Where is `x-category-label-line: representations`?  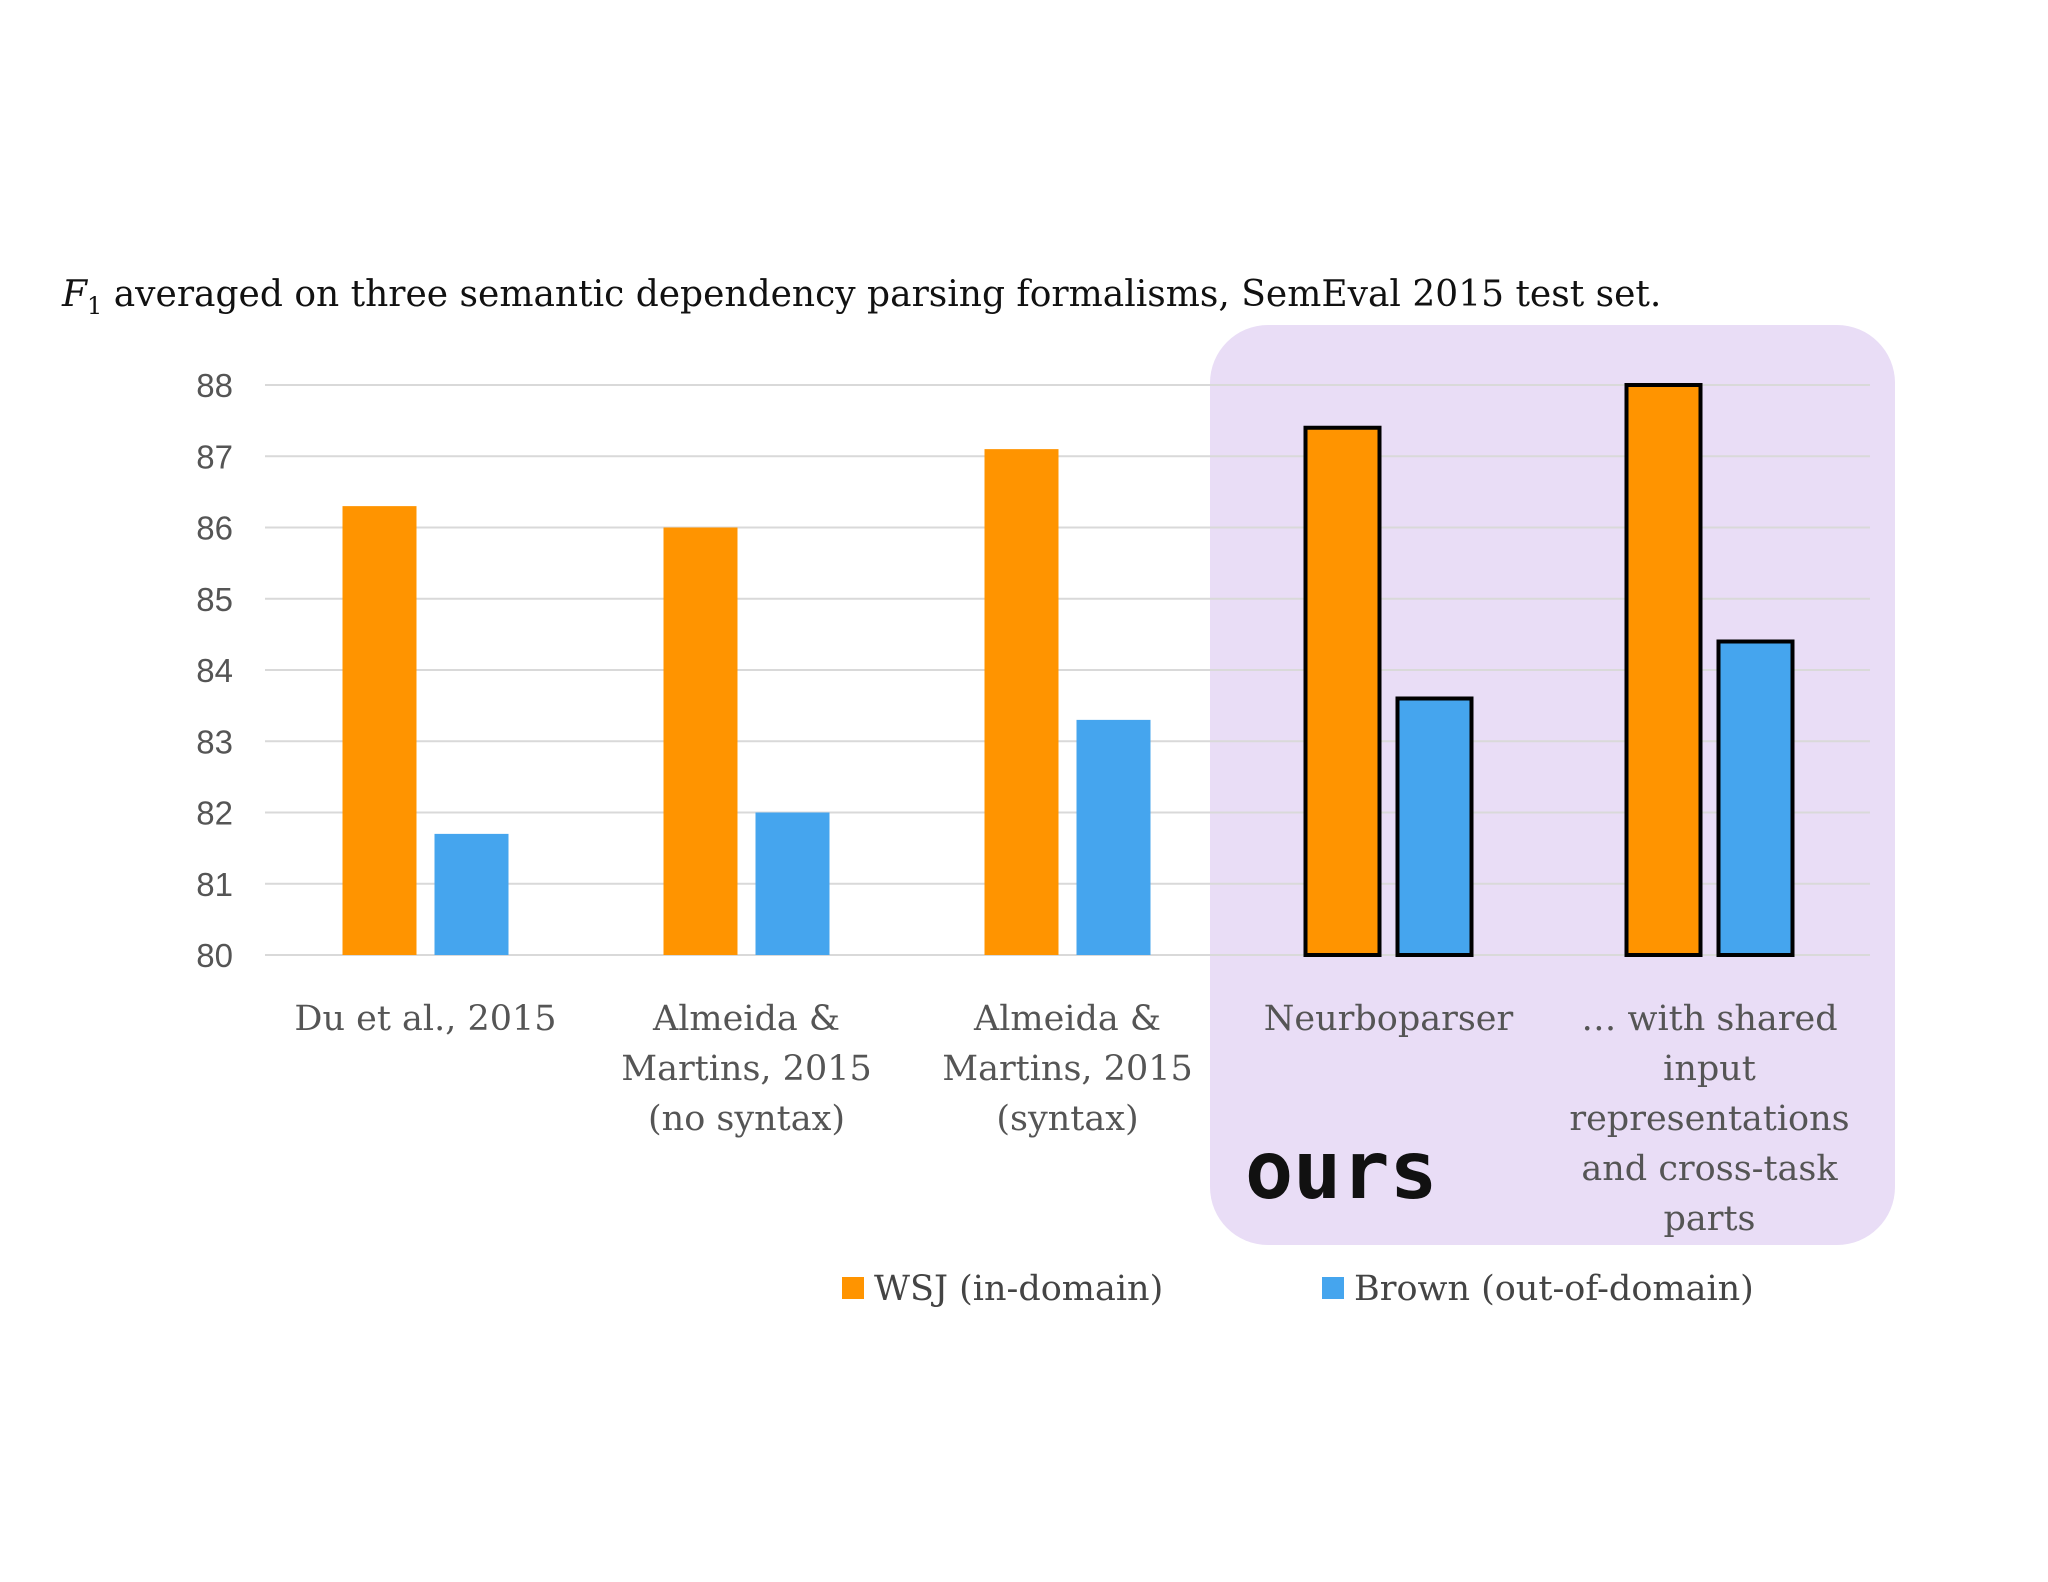
x-category-label-line: representations is located at coordinates (1709, 1119).